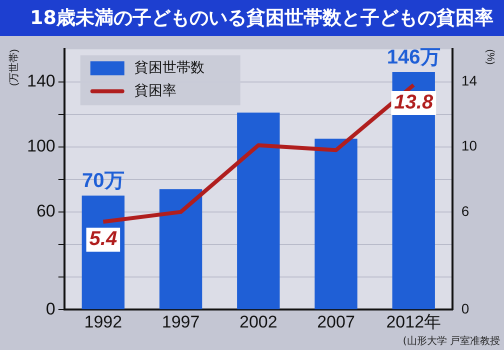 The image size is (504, 350). What do you see at coordinates (103, 239) in the screenshot?
I see `data-label: 5.4` at bounding box center [103, 239].